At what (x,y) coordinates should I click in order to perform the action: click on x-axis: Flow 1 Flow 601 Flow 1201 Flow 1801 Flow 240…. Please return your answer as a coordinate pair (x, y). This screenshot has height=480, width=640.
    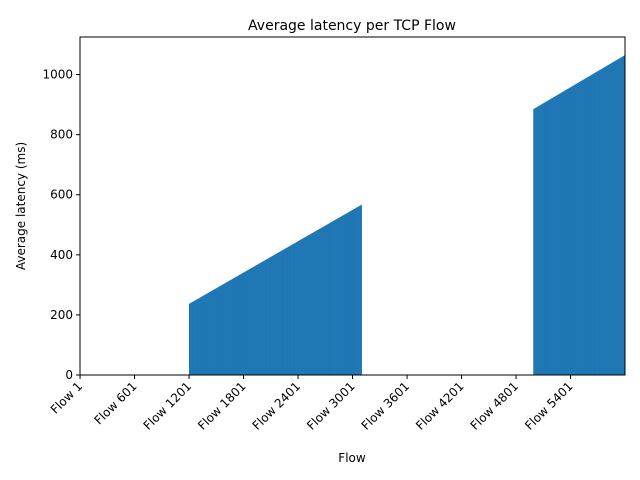
    Looking at the image, I should click on (312, 404).